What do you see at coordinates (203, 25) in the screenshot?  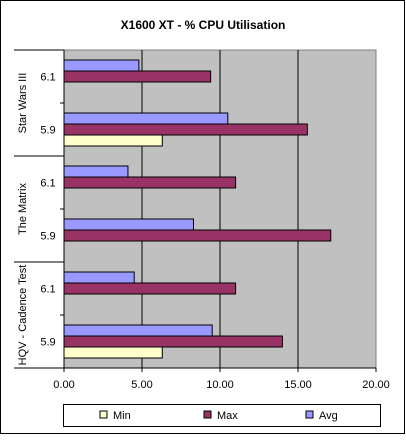 I see `chart-title: X1600 XT - % CPU Utilisation` at bounding box center [203, 25].